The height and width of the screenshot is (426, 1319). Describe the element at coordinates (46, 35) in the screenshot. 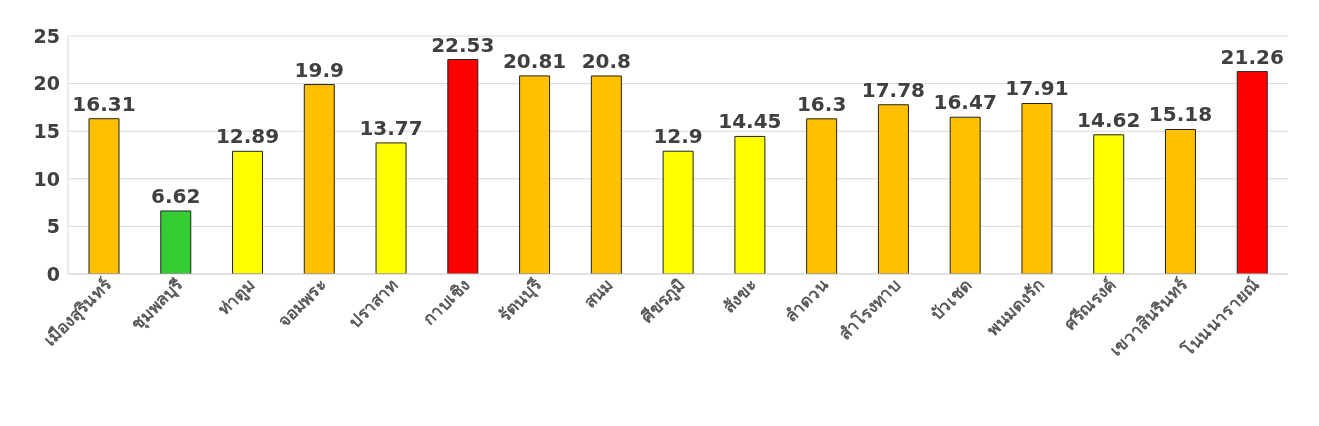

I see `y-tick-label: 25` at that location.